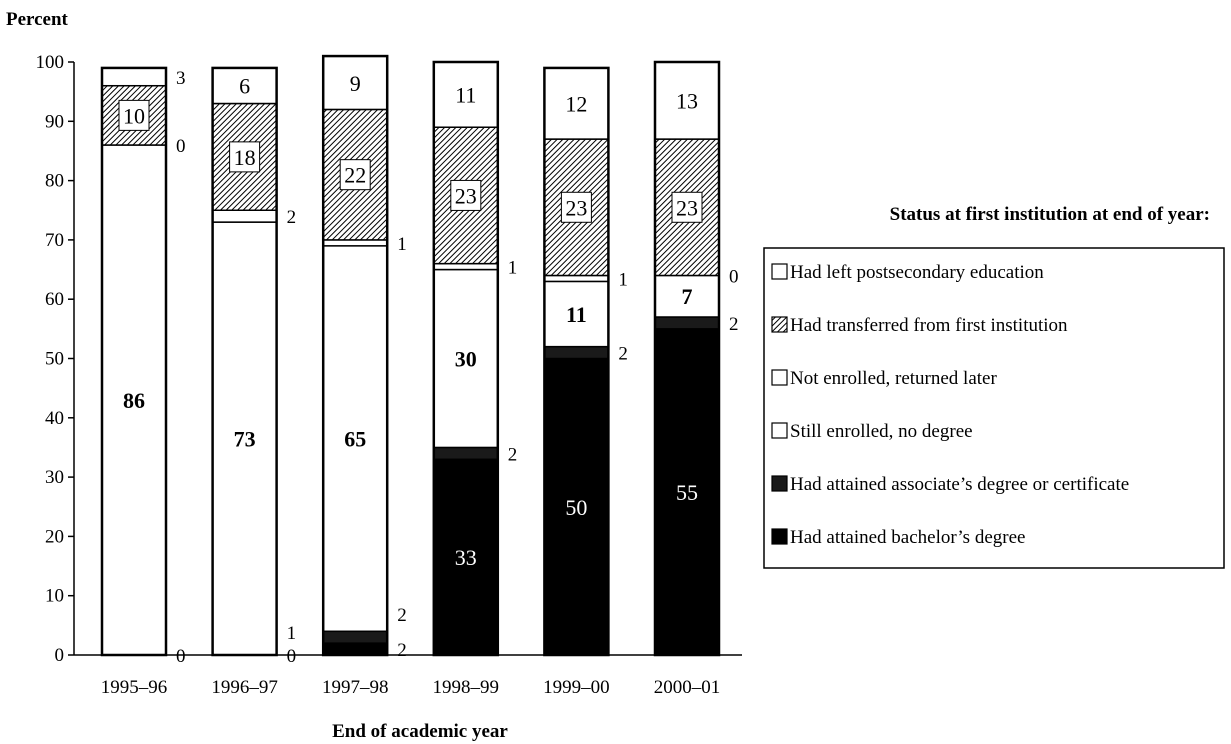 Image resolution: width=1231 pixels, height=744 pixels. Describe the element at coordinates (54, 477) in the screenshot. I see `y-tick-label: 30` at that location.